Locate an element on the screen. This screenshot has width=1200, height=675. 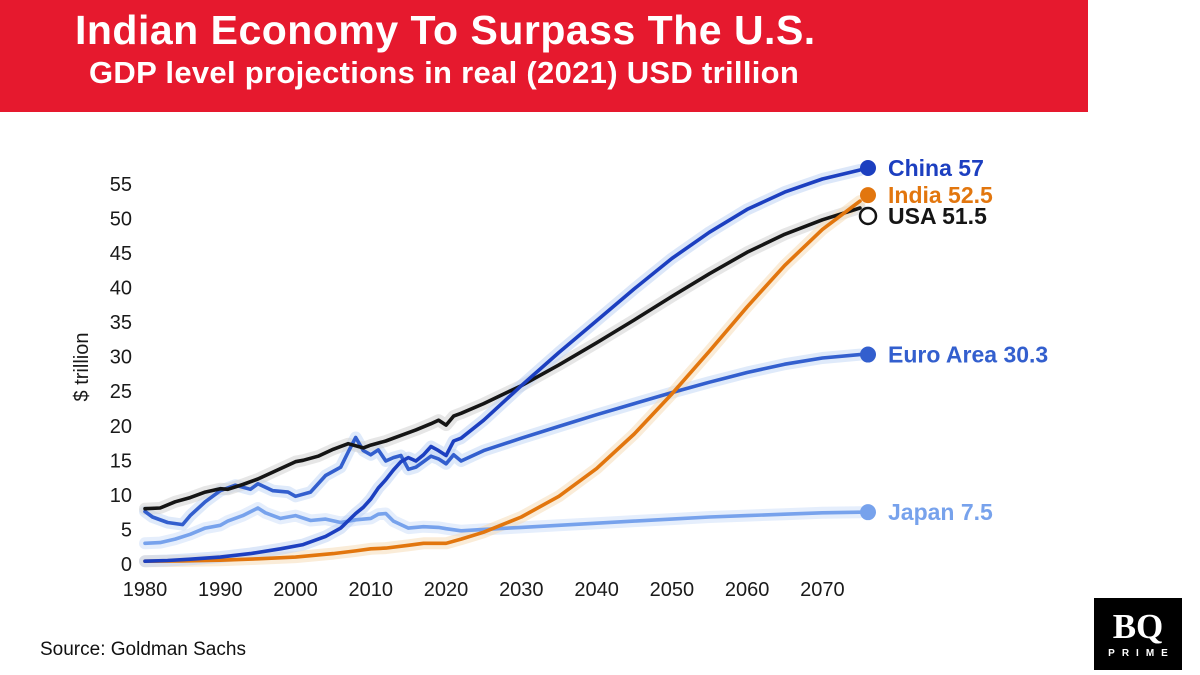
usa-end-label: USA 51.5 is located at coordinates (937, 216).